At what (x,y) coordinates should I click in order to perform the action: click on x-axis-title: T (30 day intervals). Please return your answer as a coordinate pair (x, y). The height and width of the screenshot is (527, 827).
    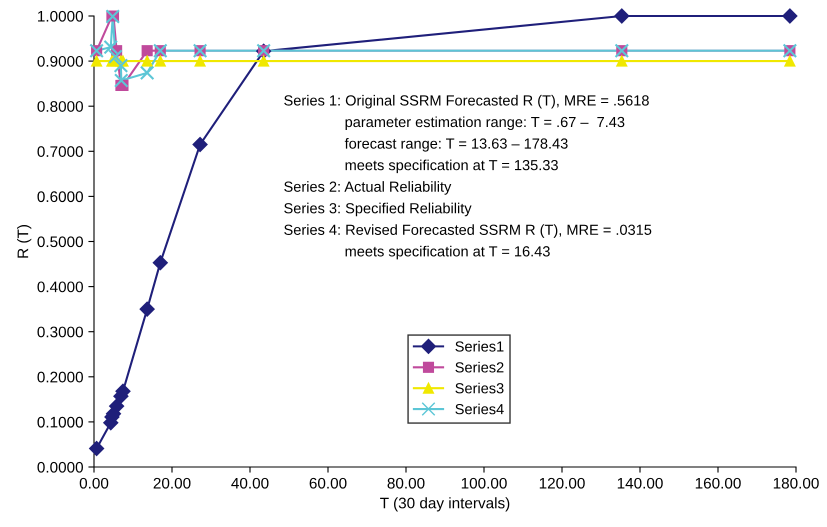
    Looking at the image, I should click on (445, 504).